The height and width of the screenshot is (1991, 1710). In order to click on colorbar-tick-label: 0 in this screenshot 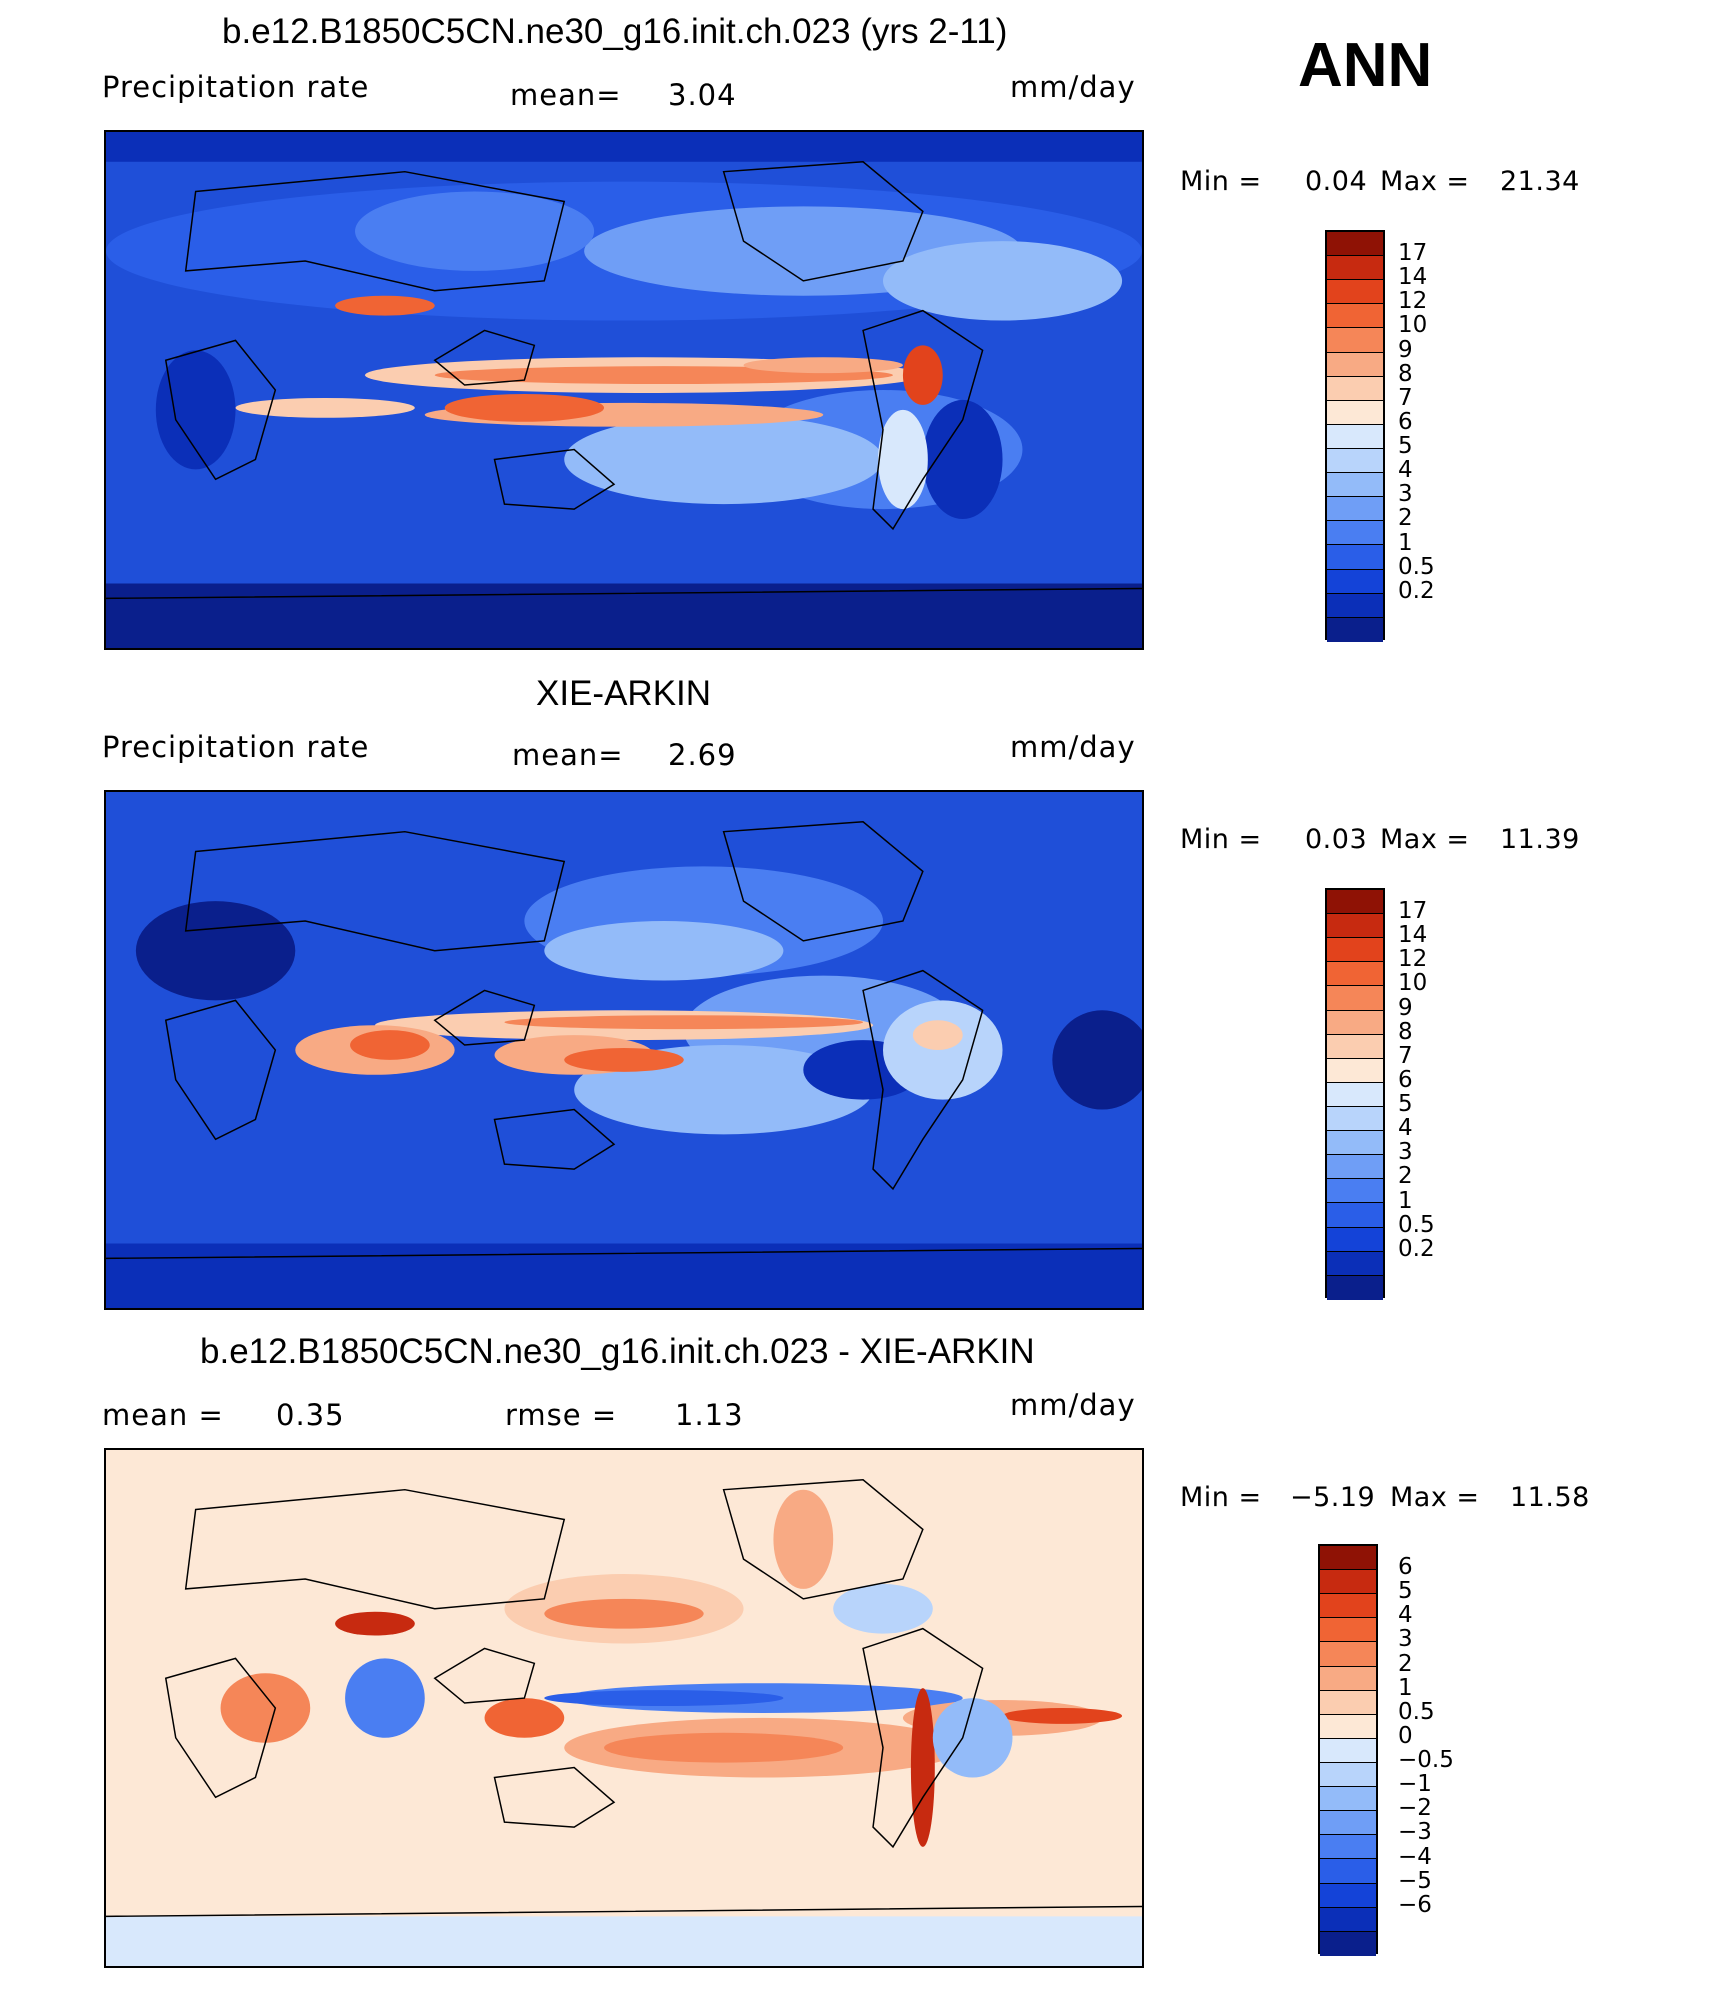, I will do `click(1405, 1735)`.